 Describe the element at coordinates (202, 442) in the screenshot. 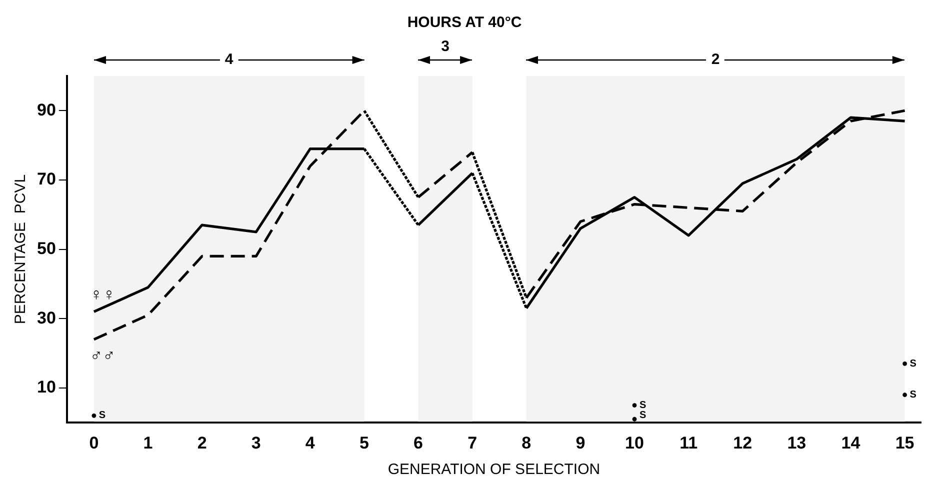

I see `x-tick-label: 2` at that location.